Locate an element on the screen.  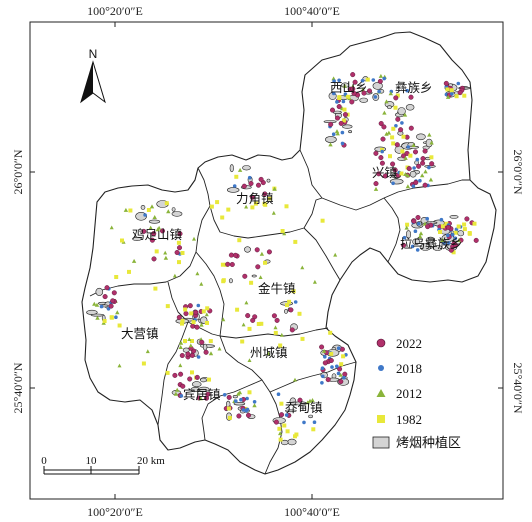
legend-label-planting: 烤烟种植区 is located at coordinates (428, 442).